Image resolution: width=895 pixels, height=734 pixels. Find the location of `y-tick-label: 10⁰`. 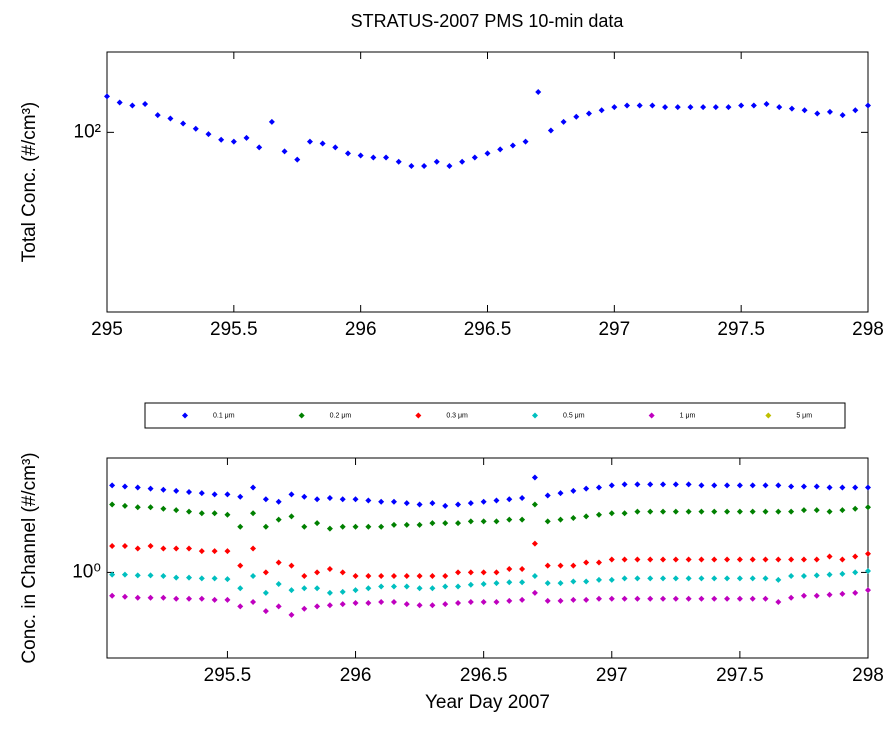

y-tick-label: 10⁰ is located at coordinates (86, 571).